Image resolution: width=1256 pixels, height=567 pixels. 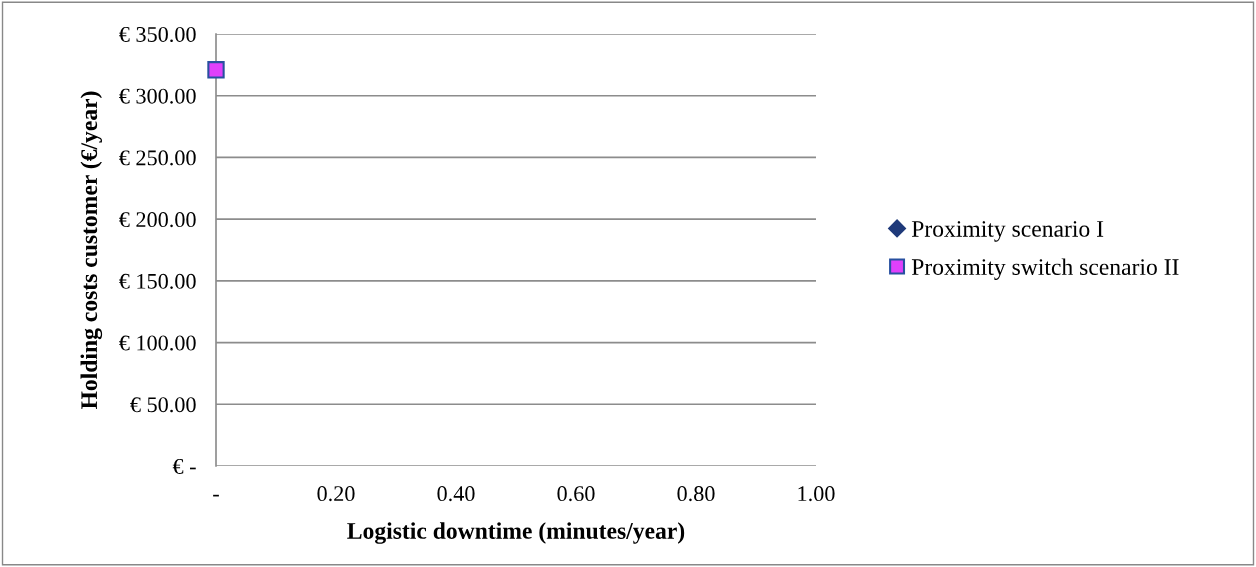 What do you see at coordinates (157, 220) in the screenshot?
I see `y-tick-label: € 200.00` at bounding box center [157, 220].